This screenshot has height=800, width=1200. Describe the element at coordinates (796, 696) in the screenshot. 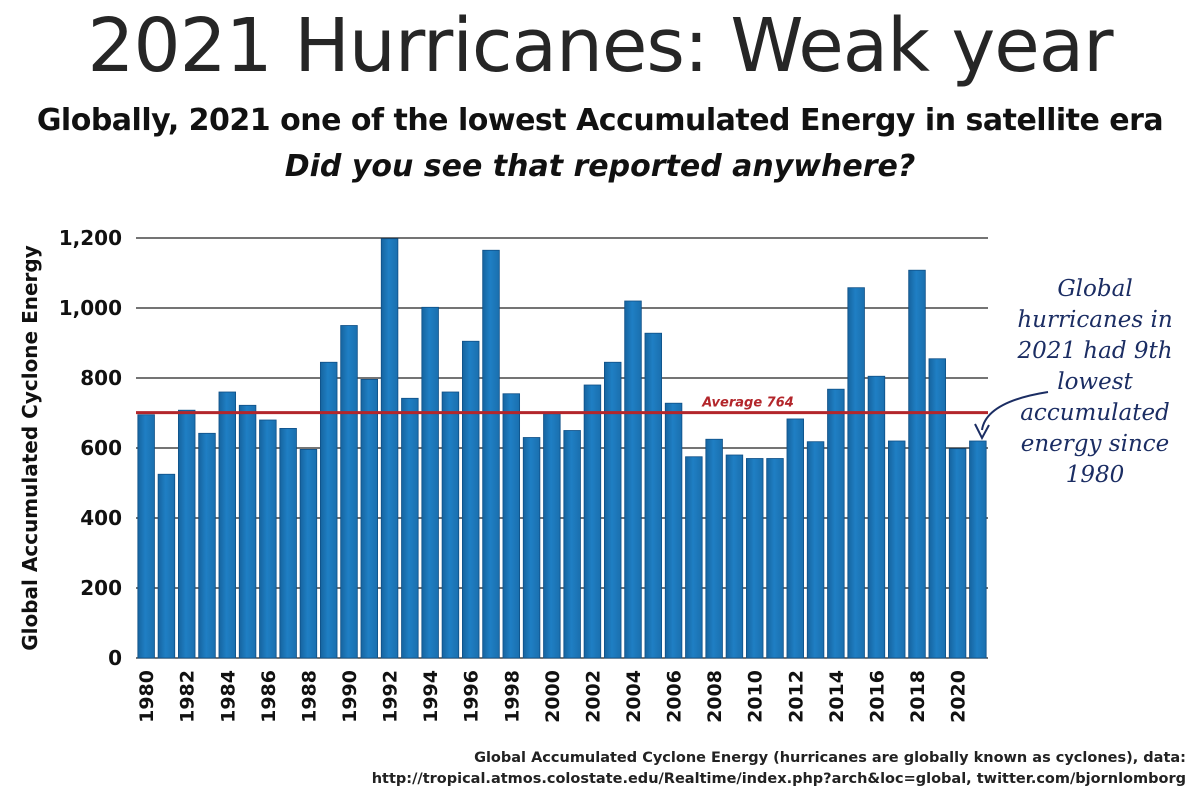

I see `x-tick-label: 2012` at that location.